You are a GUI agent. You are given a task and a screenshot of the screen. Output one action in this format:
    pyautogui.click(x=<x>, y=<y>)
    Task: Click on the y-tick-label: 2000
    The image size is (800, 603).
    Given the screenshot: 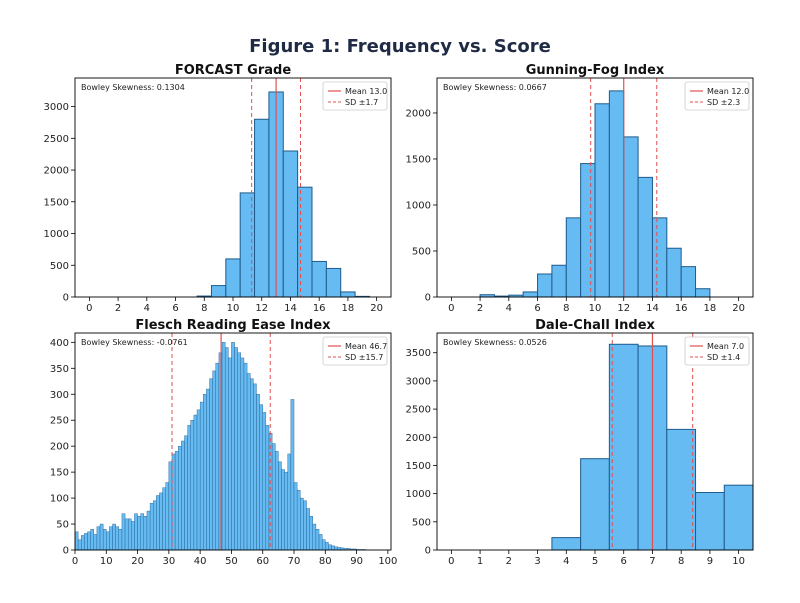 What is the action you would take?
    pyautogui.click(x=56, y=171)
    